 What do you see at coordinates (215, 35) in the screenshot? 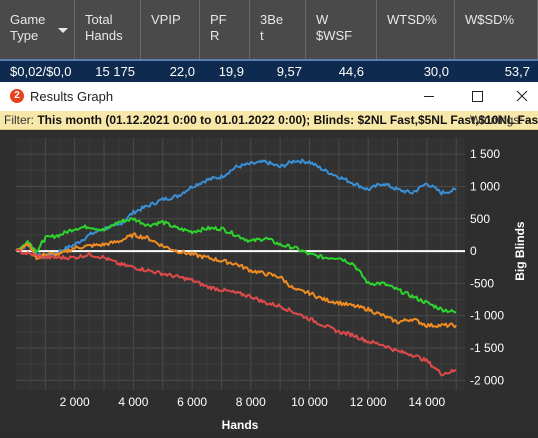
I see `column-header-line: R` at bounding box center [215, 35].